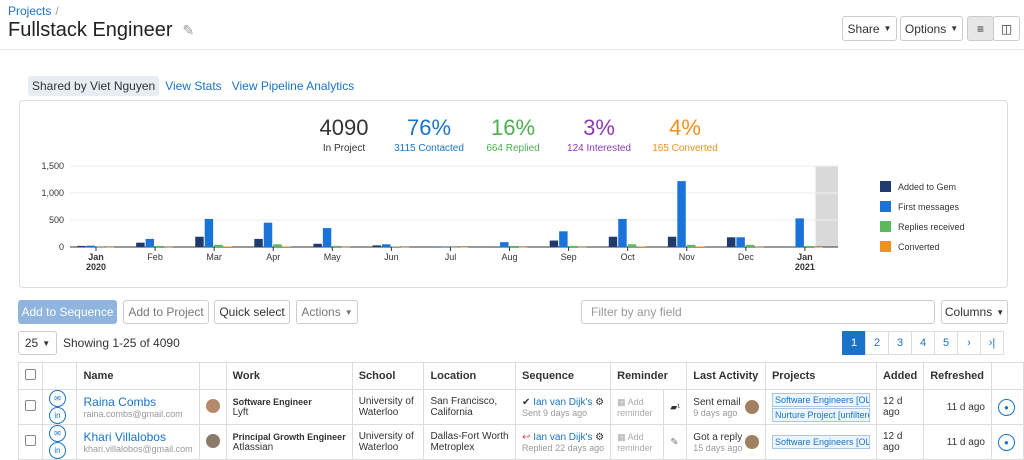 Image resolution: width=1024 pixels, height=460 pixels. What do you see at coordinates (90, 30) in the screenshot?
I see `page-title: Fullstack Engineer` at bounding box center [90, 30].